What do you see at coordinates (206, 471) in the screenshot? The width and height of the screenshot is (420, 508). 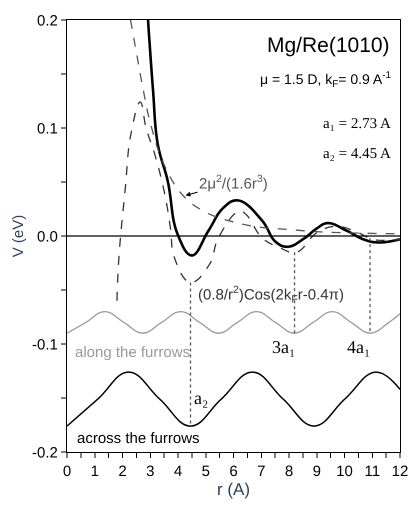 I see `x-tick-label: 5` at bounding box center [206, 471].